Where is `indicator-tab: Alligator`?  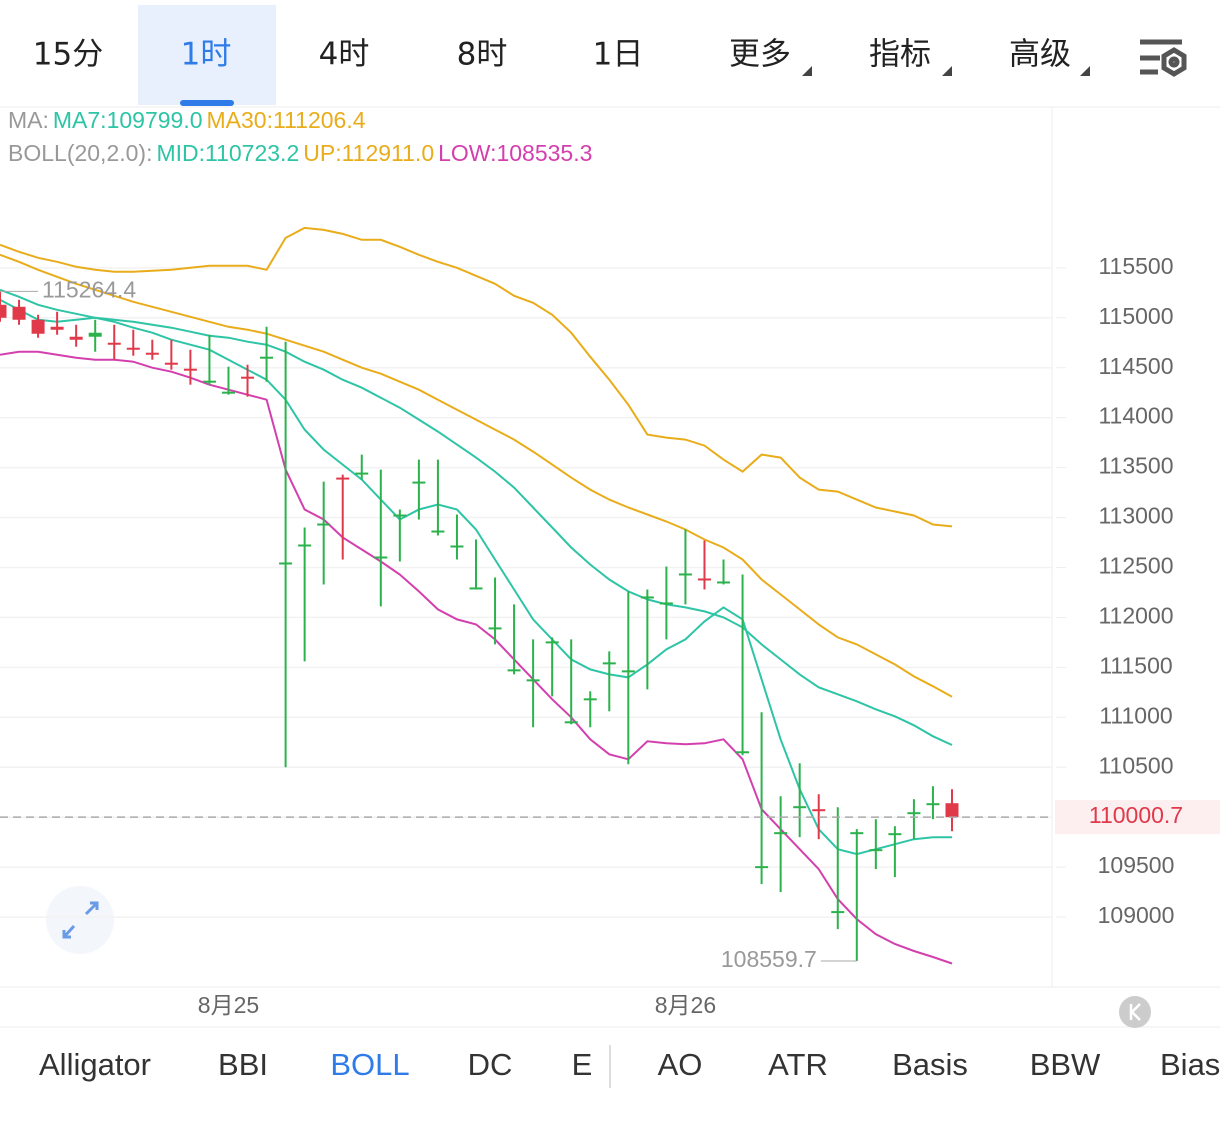
indicator-tab: Alligator is located at coordinates (95, 1064).